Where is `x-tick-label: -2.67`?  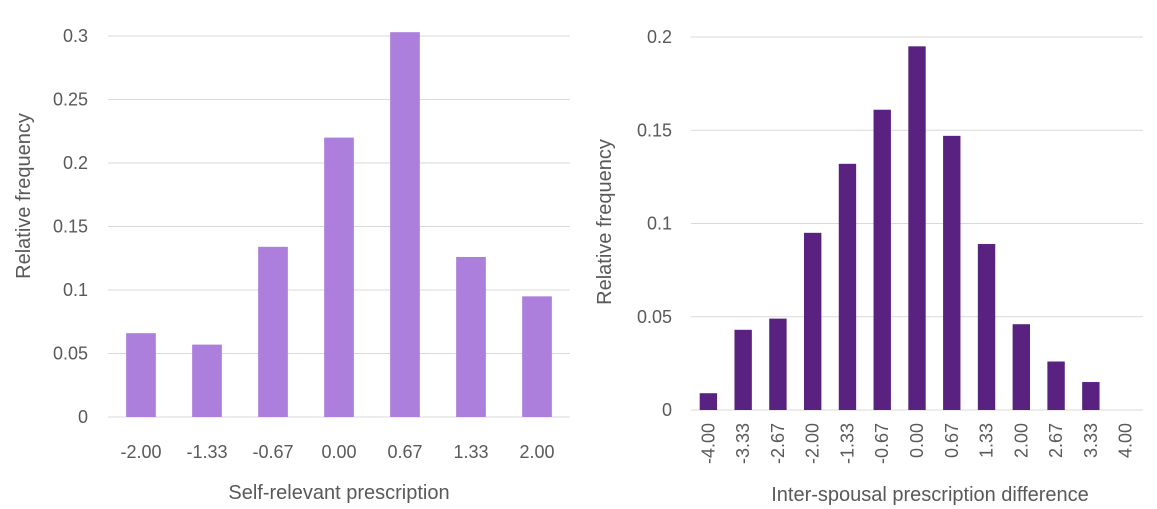
x-tick-label: -2.67 is located at coordinates (778, 443).